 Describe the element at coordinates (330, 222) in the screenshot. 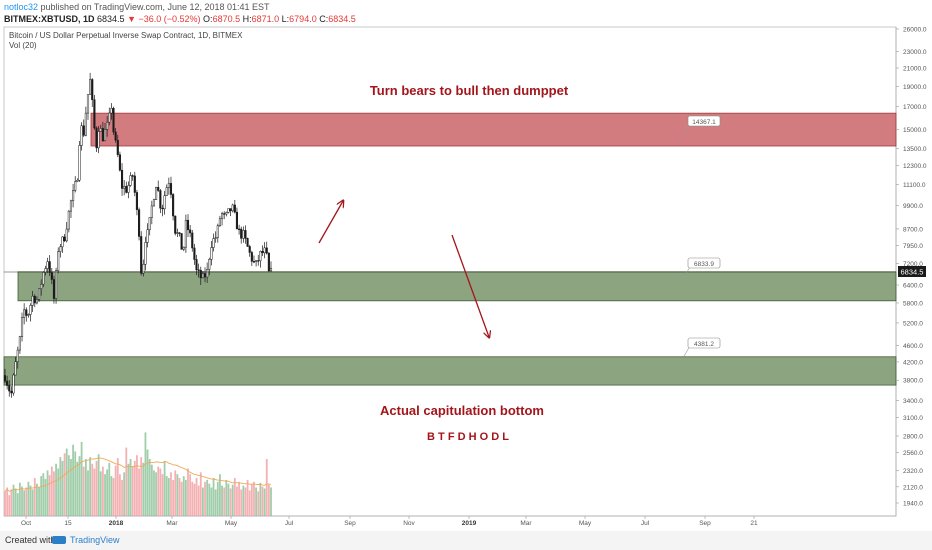

I see `up-arrow` at that location.